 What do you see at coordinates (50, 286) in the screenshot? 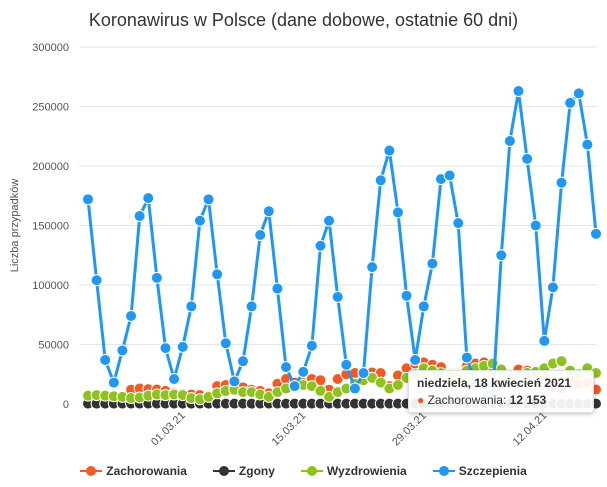
I see `y-tick-label: 100000` at bounding box center [50, 286].